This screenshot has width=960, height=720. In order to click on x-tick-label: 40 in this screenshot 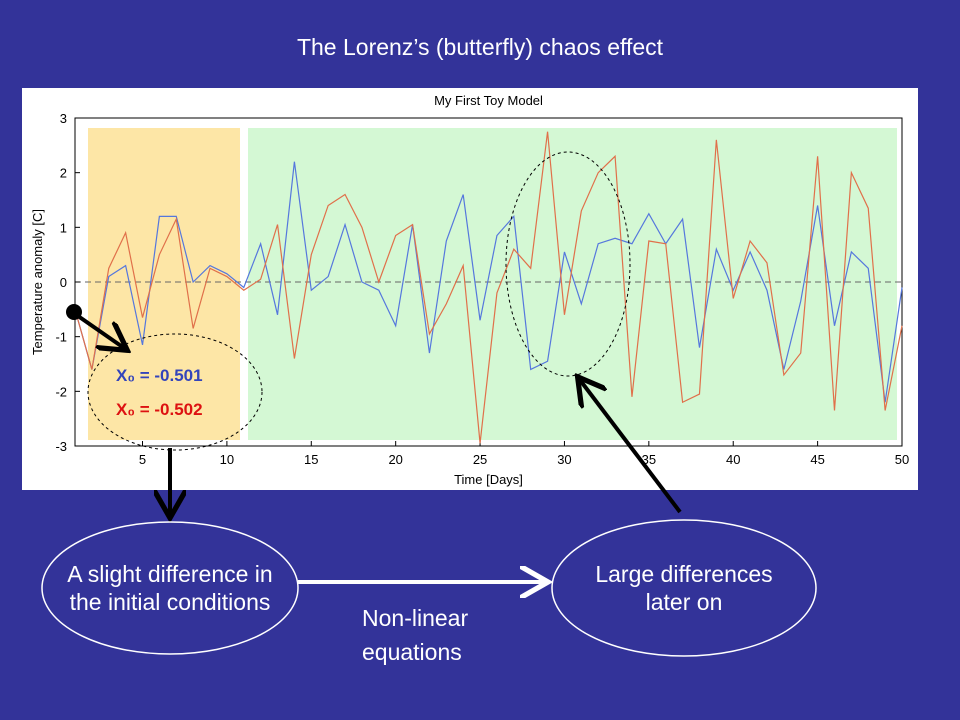, I will do `click(733, 459)`.